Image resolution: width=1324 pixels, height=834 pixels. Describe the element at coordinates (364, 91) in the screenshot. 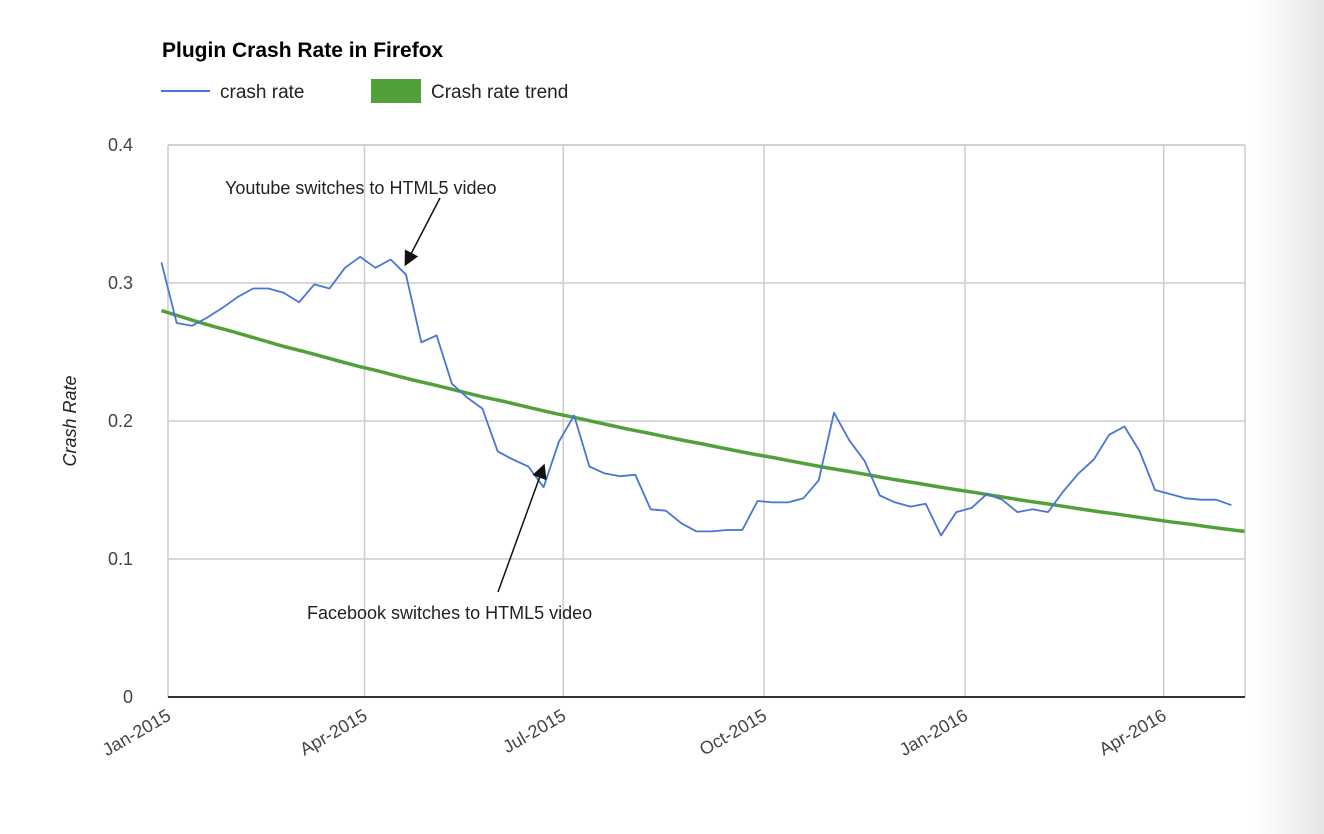

I see `legend: crash rate Crash rate trend` at that location.